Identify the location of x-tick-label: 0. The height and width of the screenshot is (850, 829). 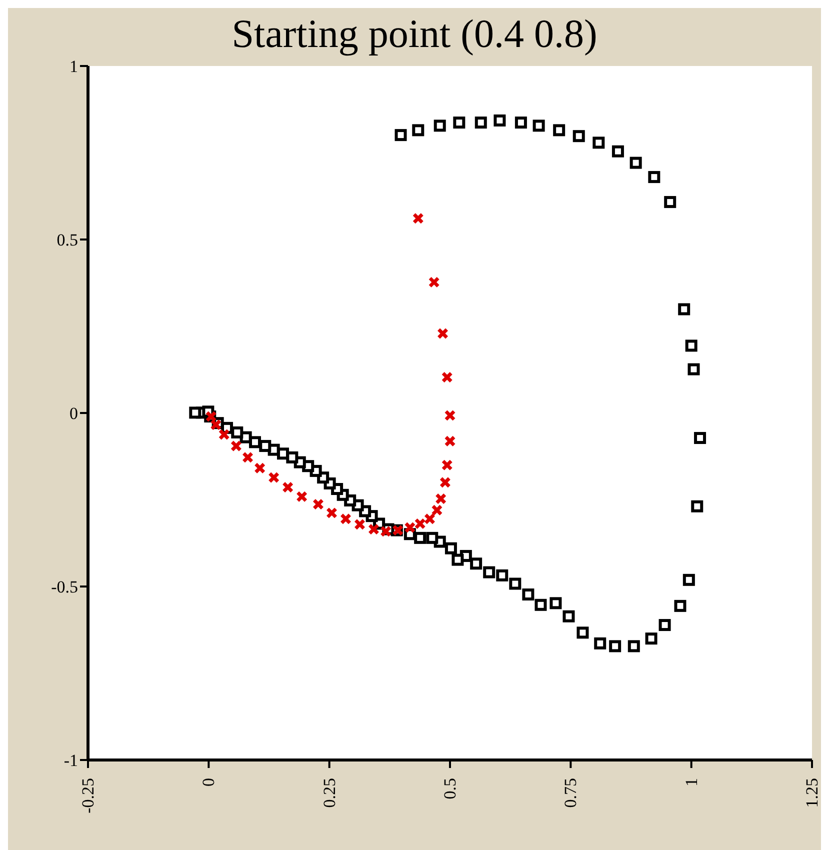
(208, 782).